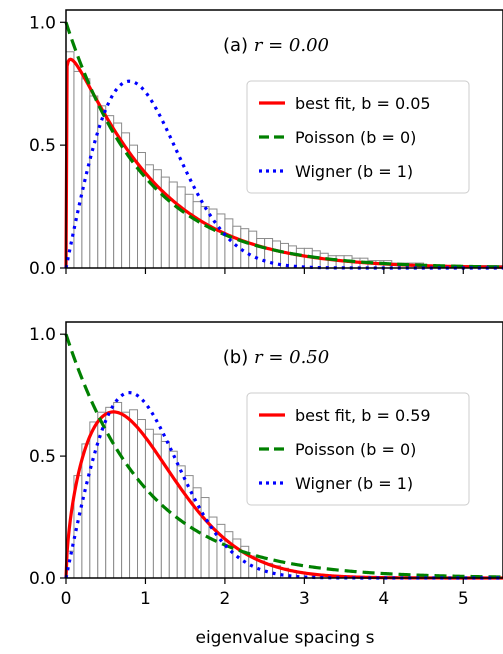  What do you see at coordinates (235, 357) in the screenshot?
I see `panel-label-b: (b)` at bounding box center [235, 357].